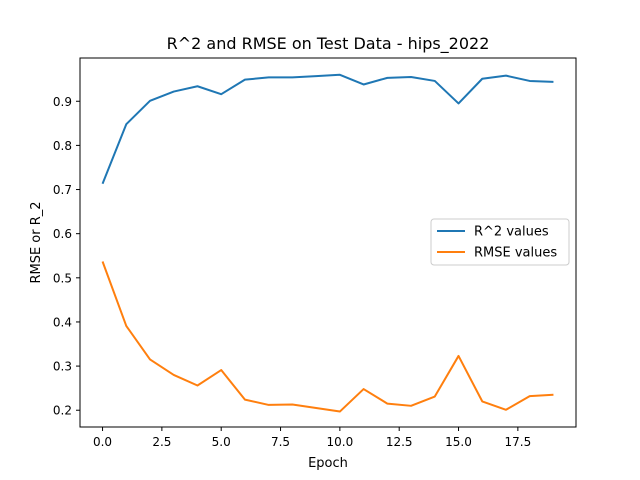 The width and height of the screenshot is (640, 480). Describe the element at coordinates (458, 442) in the screenshot. I see `x-tick-label: 15.0` at that location.